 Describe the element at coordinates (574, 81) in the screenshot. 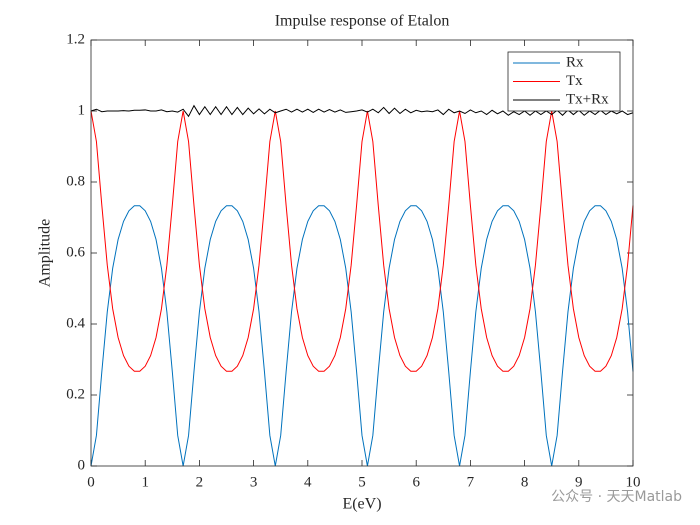

I see `legend-label: Tx` at that location.